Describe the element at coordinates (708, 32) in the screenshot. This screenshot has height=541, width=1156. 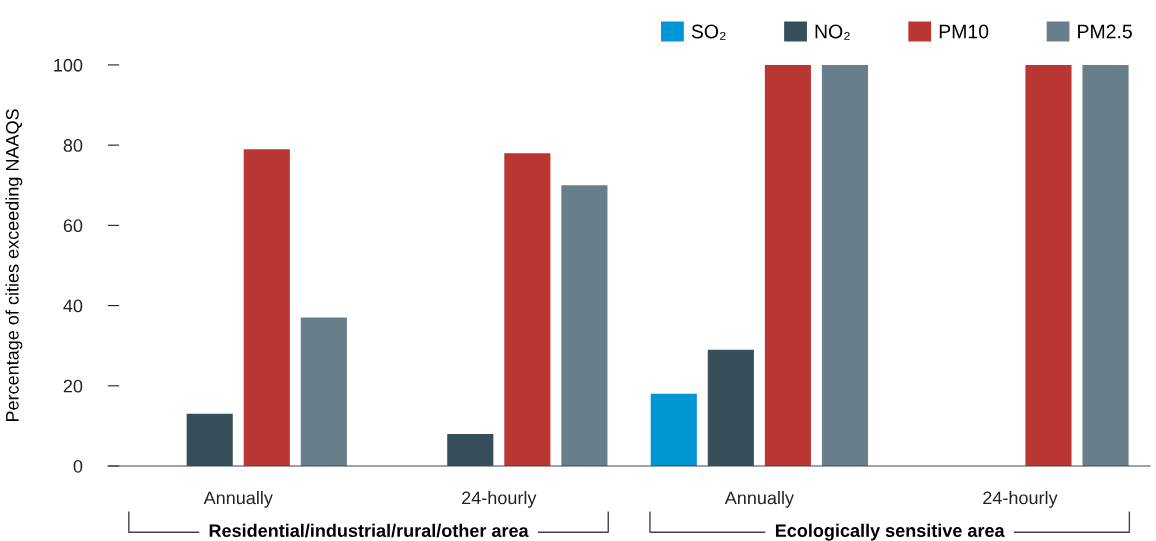
I see `legend-label: SO₂` at that location.